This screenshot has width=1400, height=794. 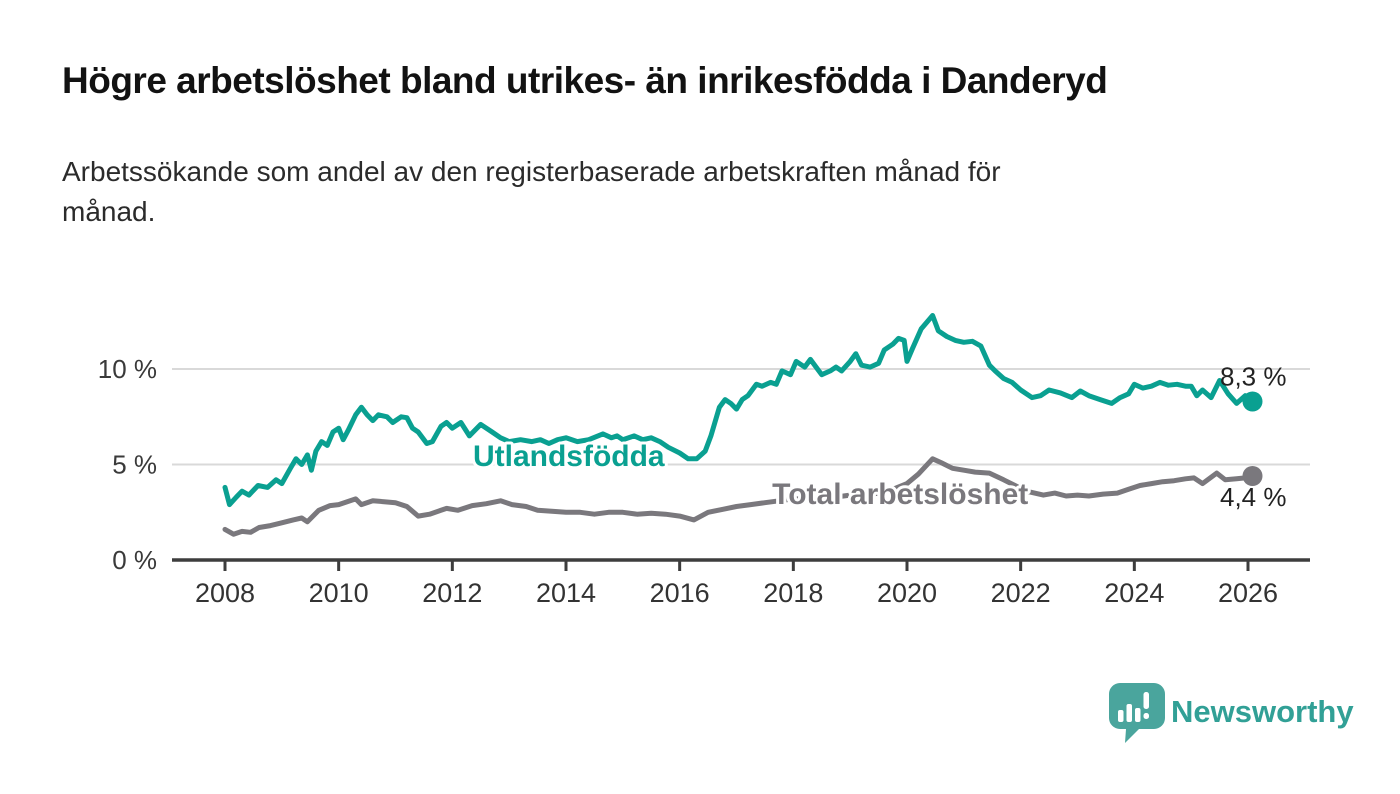 I want to click on x-axis-label: 2022, so click(x=1021, y=593).